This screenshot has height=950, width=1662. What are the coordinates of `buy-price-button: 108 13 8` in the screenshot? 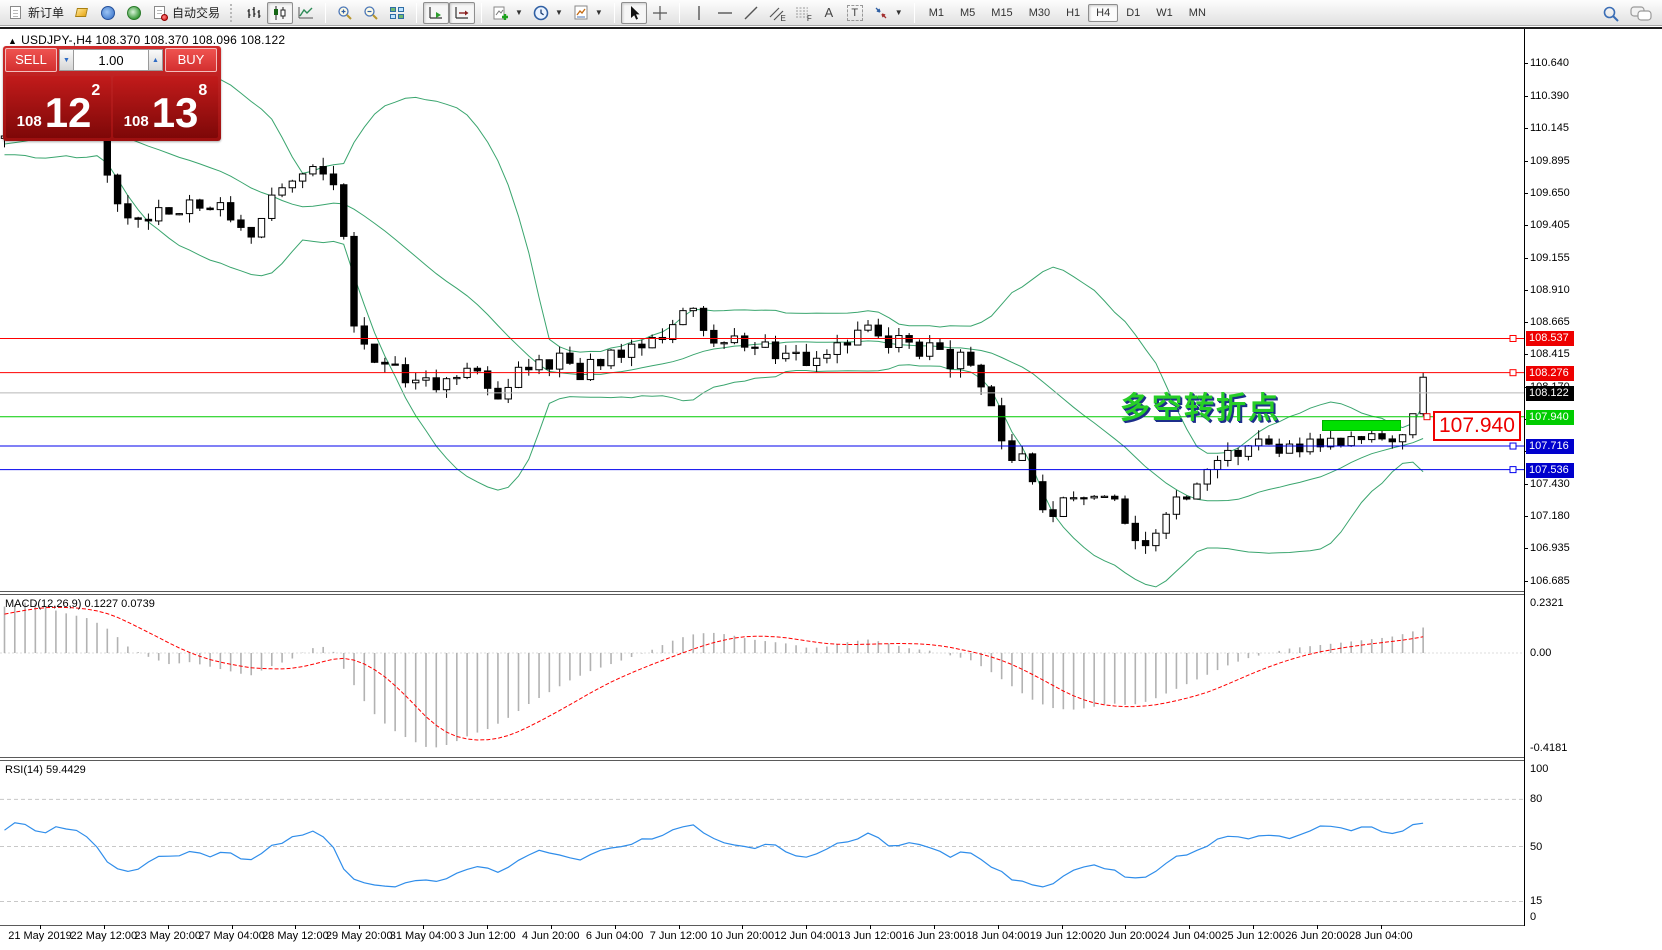 It's located at (165, 107).